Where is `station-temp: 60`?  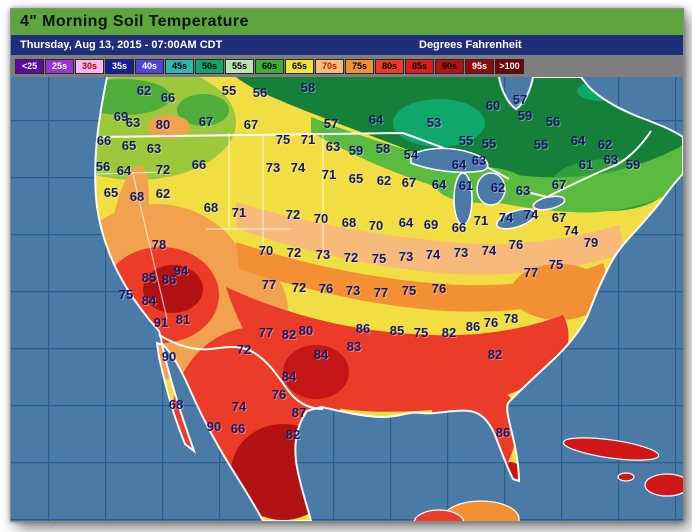
station-temp: 60 is located at coordinates (493, 105).